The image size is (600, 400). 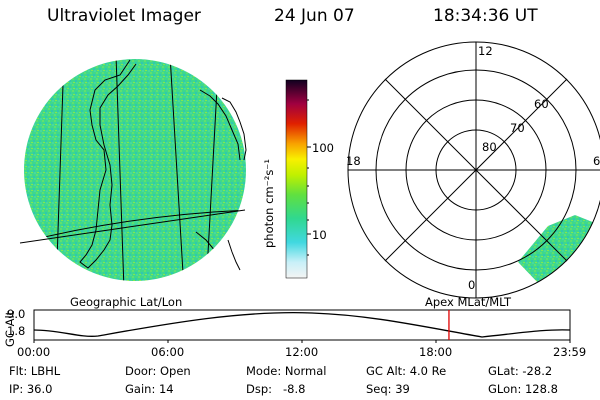 I want to click on mlt-diagonal, so click(x=476, y=170).